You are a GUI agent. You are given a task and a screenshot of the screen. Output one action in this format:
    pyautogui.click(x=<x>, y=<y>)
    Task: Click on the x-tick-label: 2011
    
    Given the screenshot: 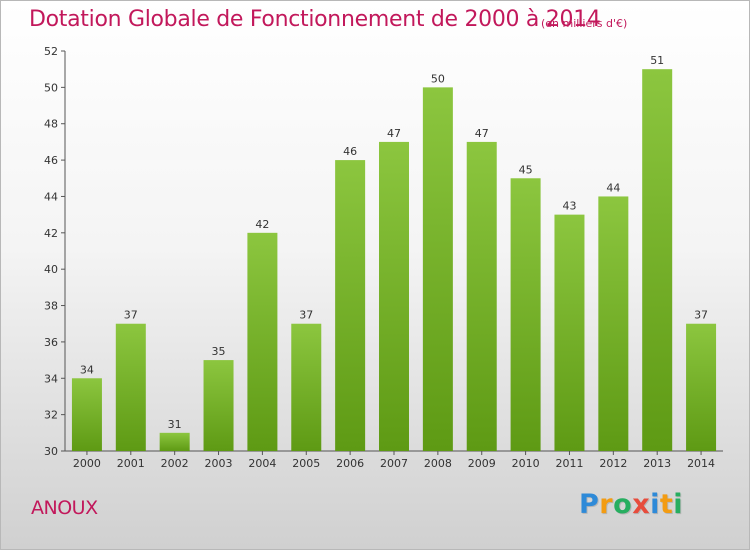 What is the action you would take?
    pyautogui.click(x=569, y=463)
    